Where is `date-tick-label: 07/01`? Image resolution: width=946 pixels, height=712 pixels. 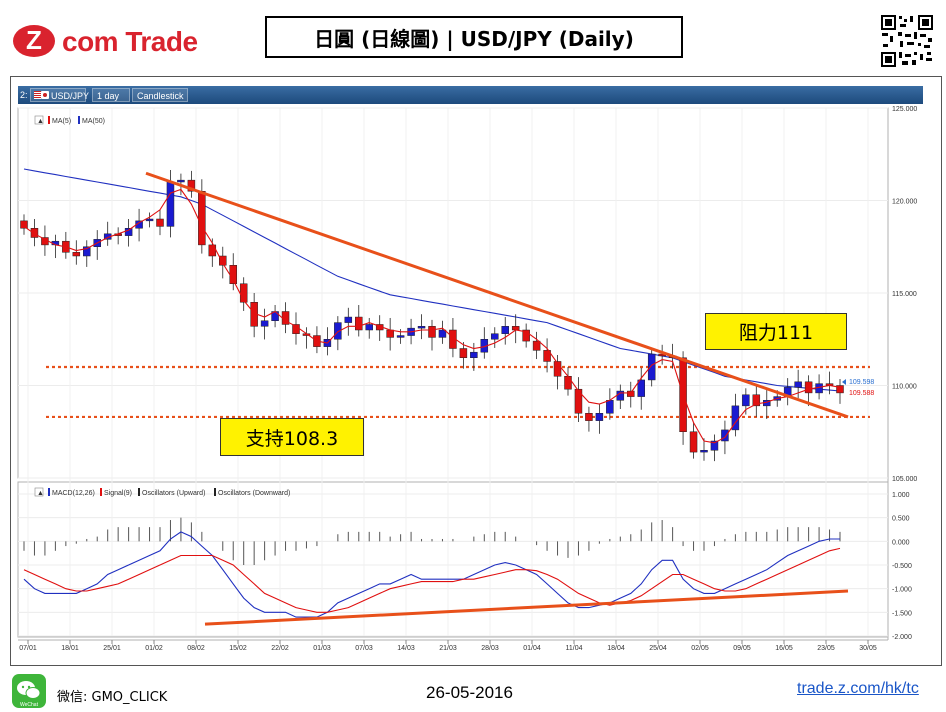
date-tick-label: 07/01 is located at coordinates (28, 648).